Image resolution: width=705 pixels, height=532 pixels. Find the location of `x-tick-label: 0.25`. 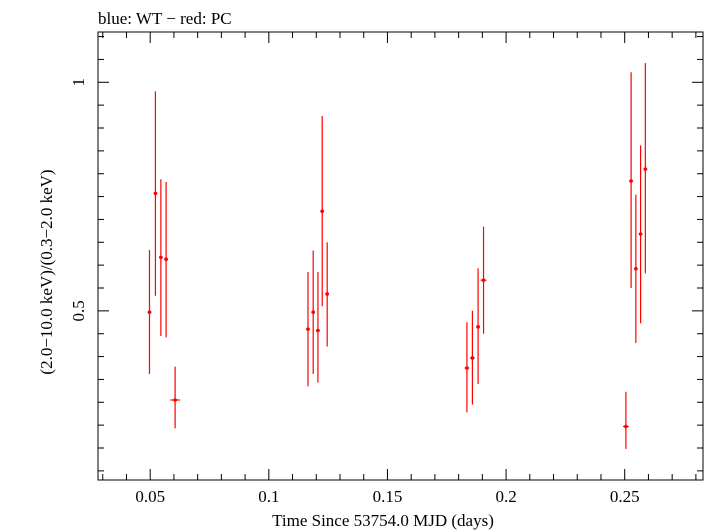

x-tick-label: 0.25 is located at coordinates (625, 496).